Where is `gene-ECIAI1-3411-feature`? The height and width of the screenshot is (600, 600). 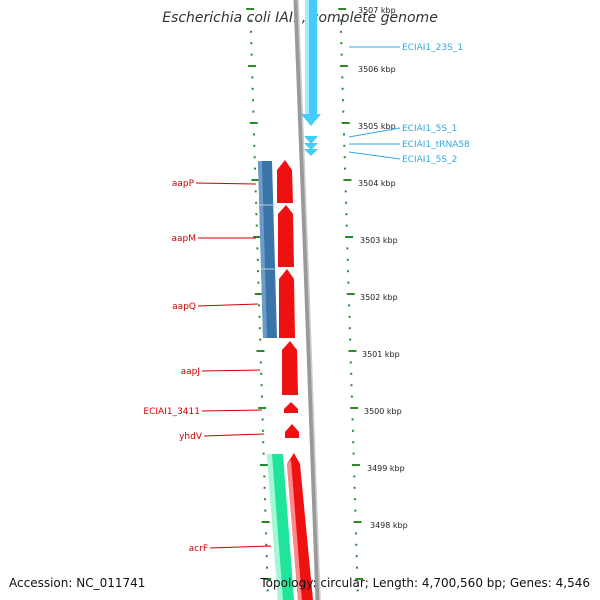
gene-ECIAI1-3411-feature is located at coordinates (291, 407).